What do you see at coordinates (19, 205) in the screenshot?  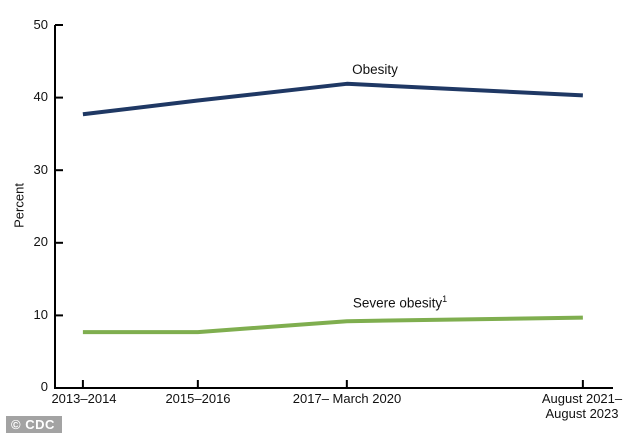 I see `y-axis-title: Percent` at bounding box center [19, 205].